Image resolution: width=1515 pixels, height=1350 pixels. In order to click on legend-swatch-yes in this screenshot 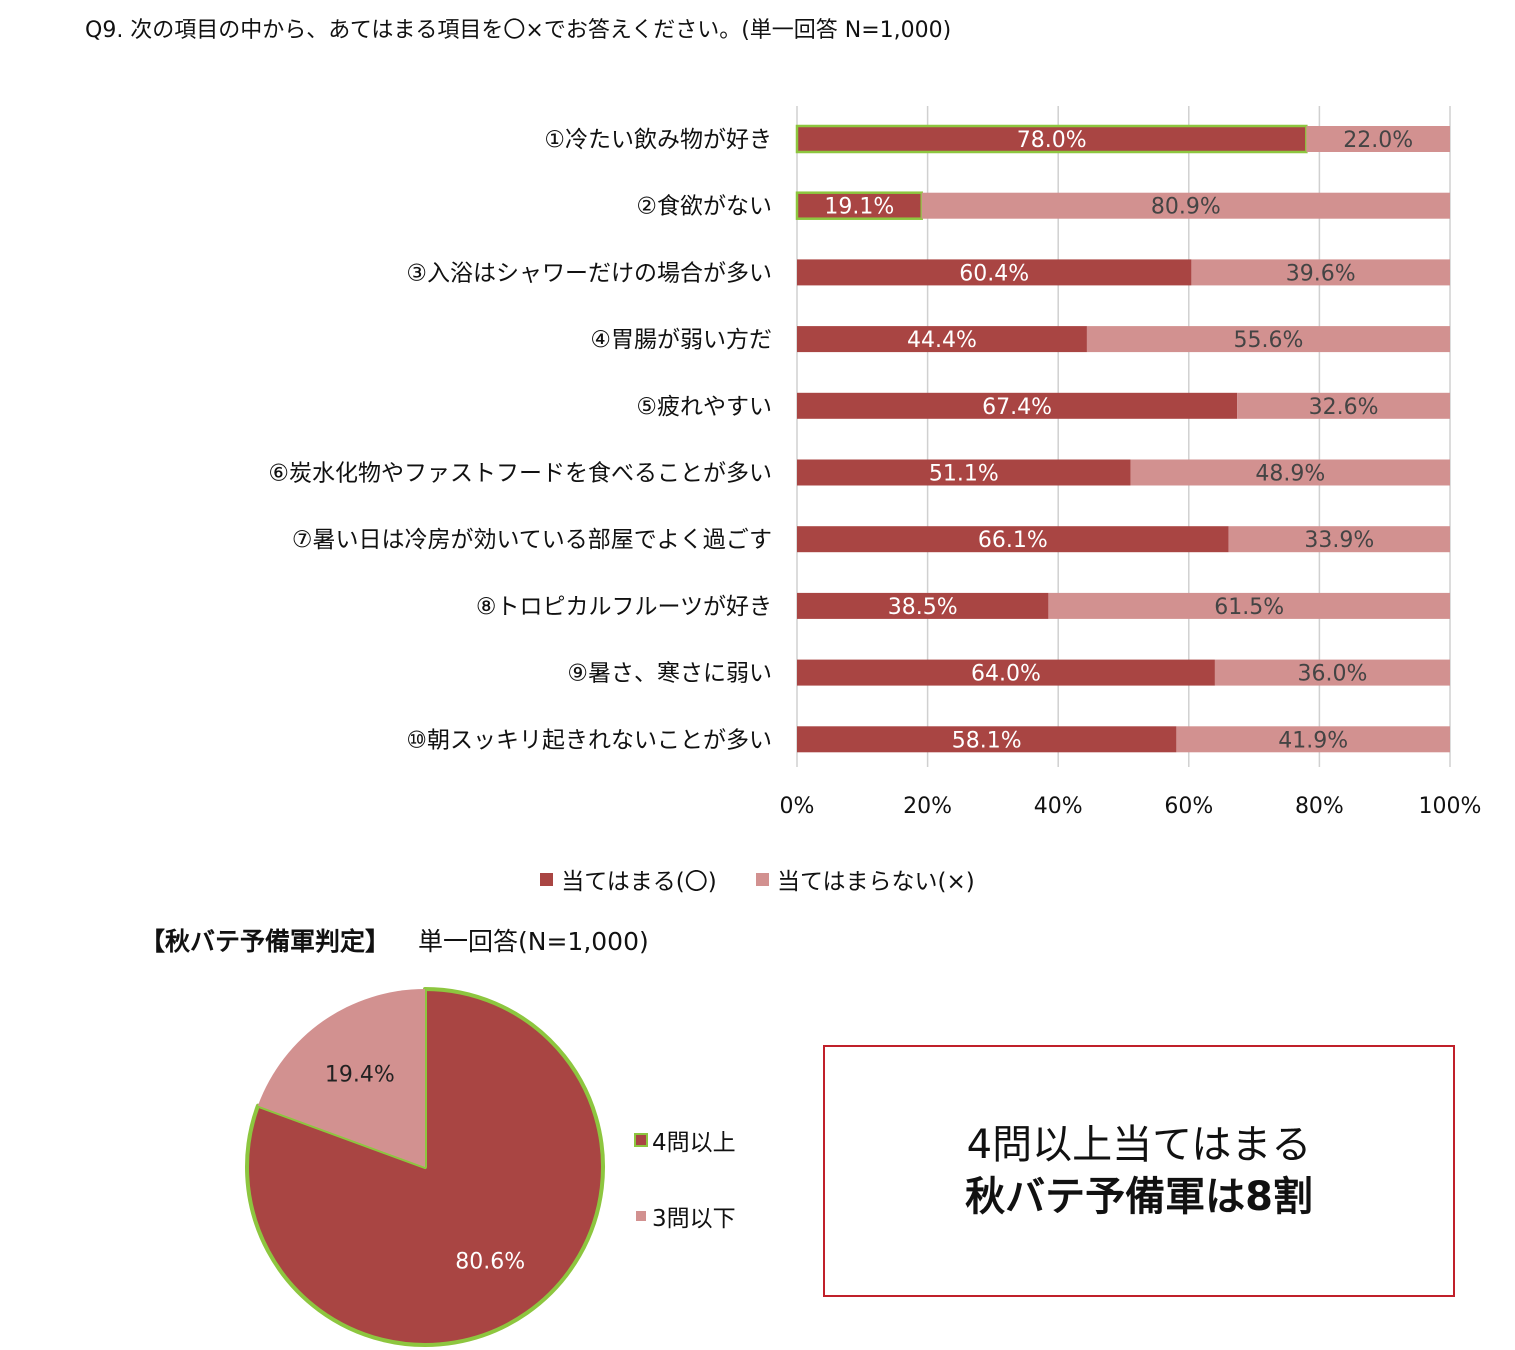, I will do `click(547, 879)`.